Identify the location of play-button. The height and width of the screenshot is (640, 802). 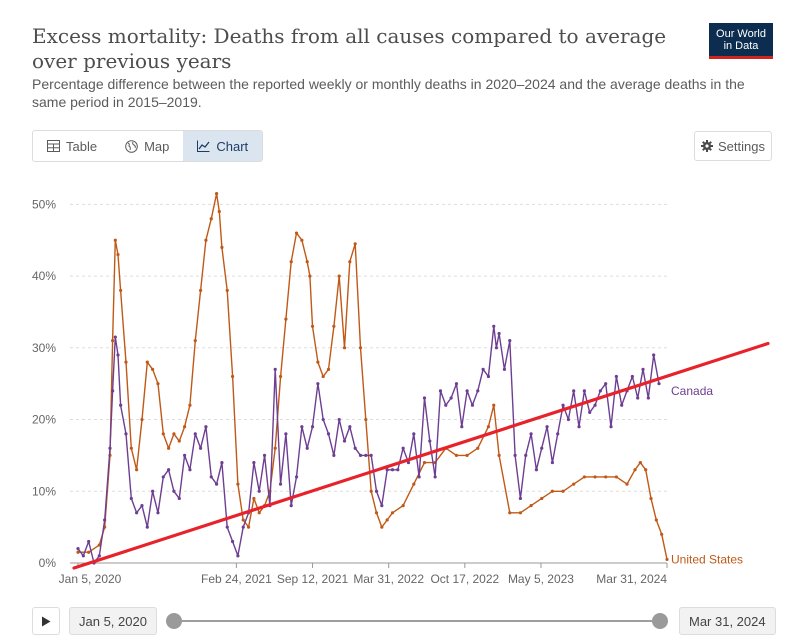
(46, 621).